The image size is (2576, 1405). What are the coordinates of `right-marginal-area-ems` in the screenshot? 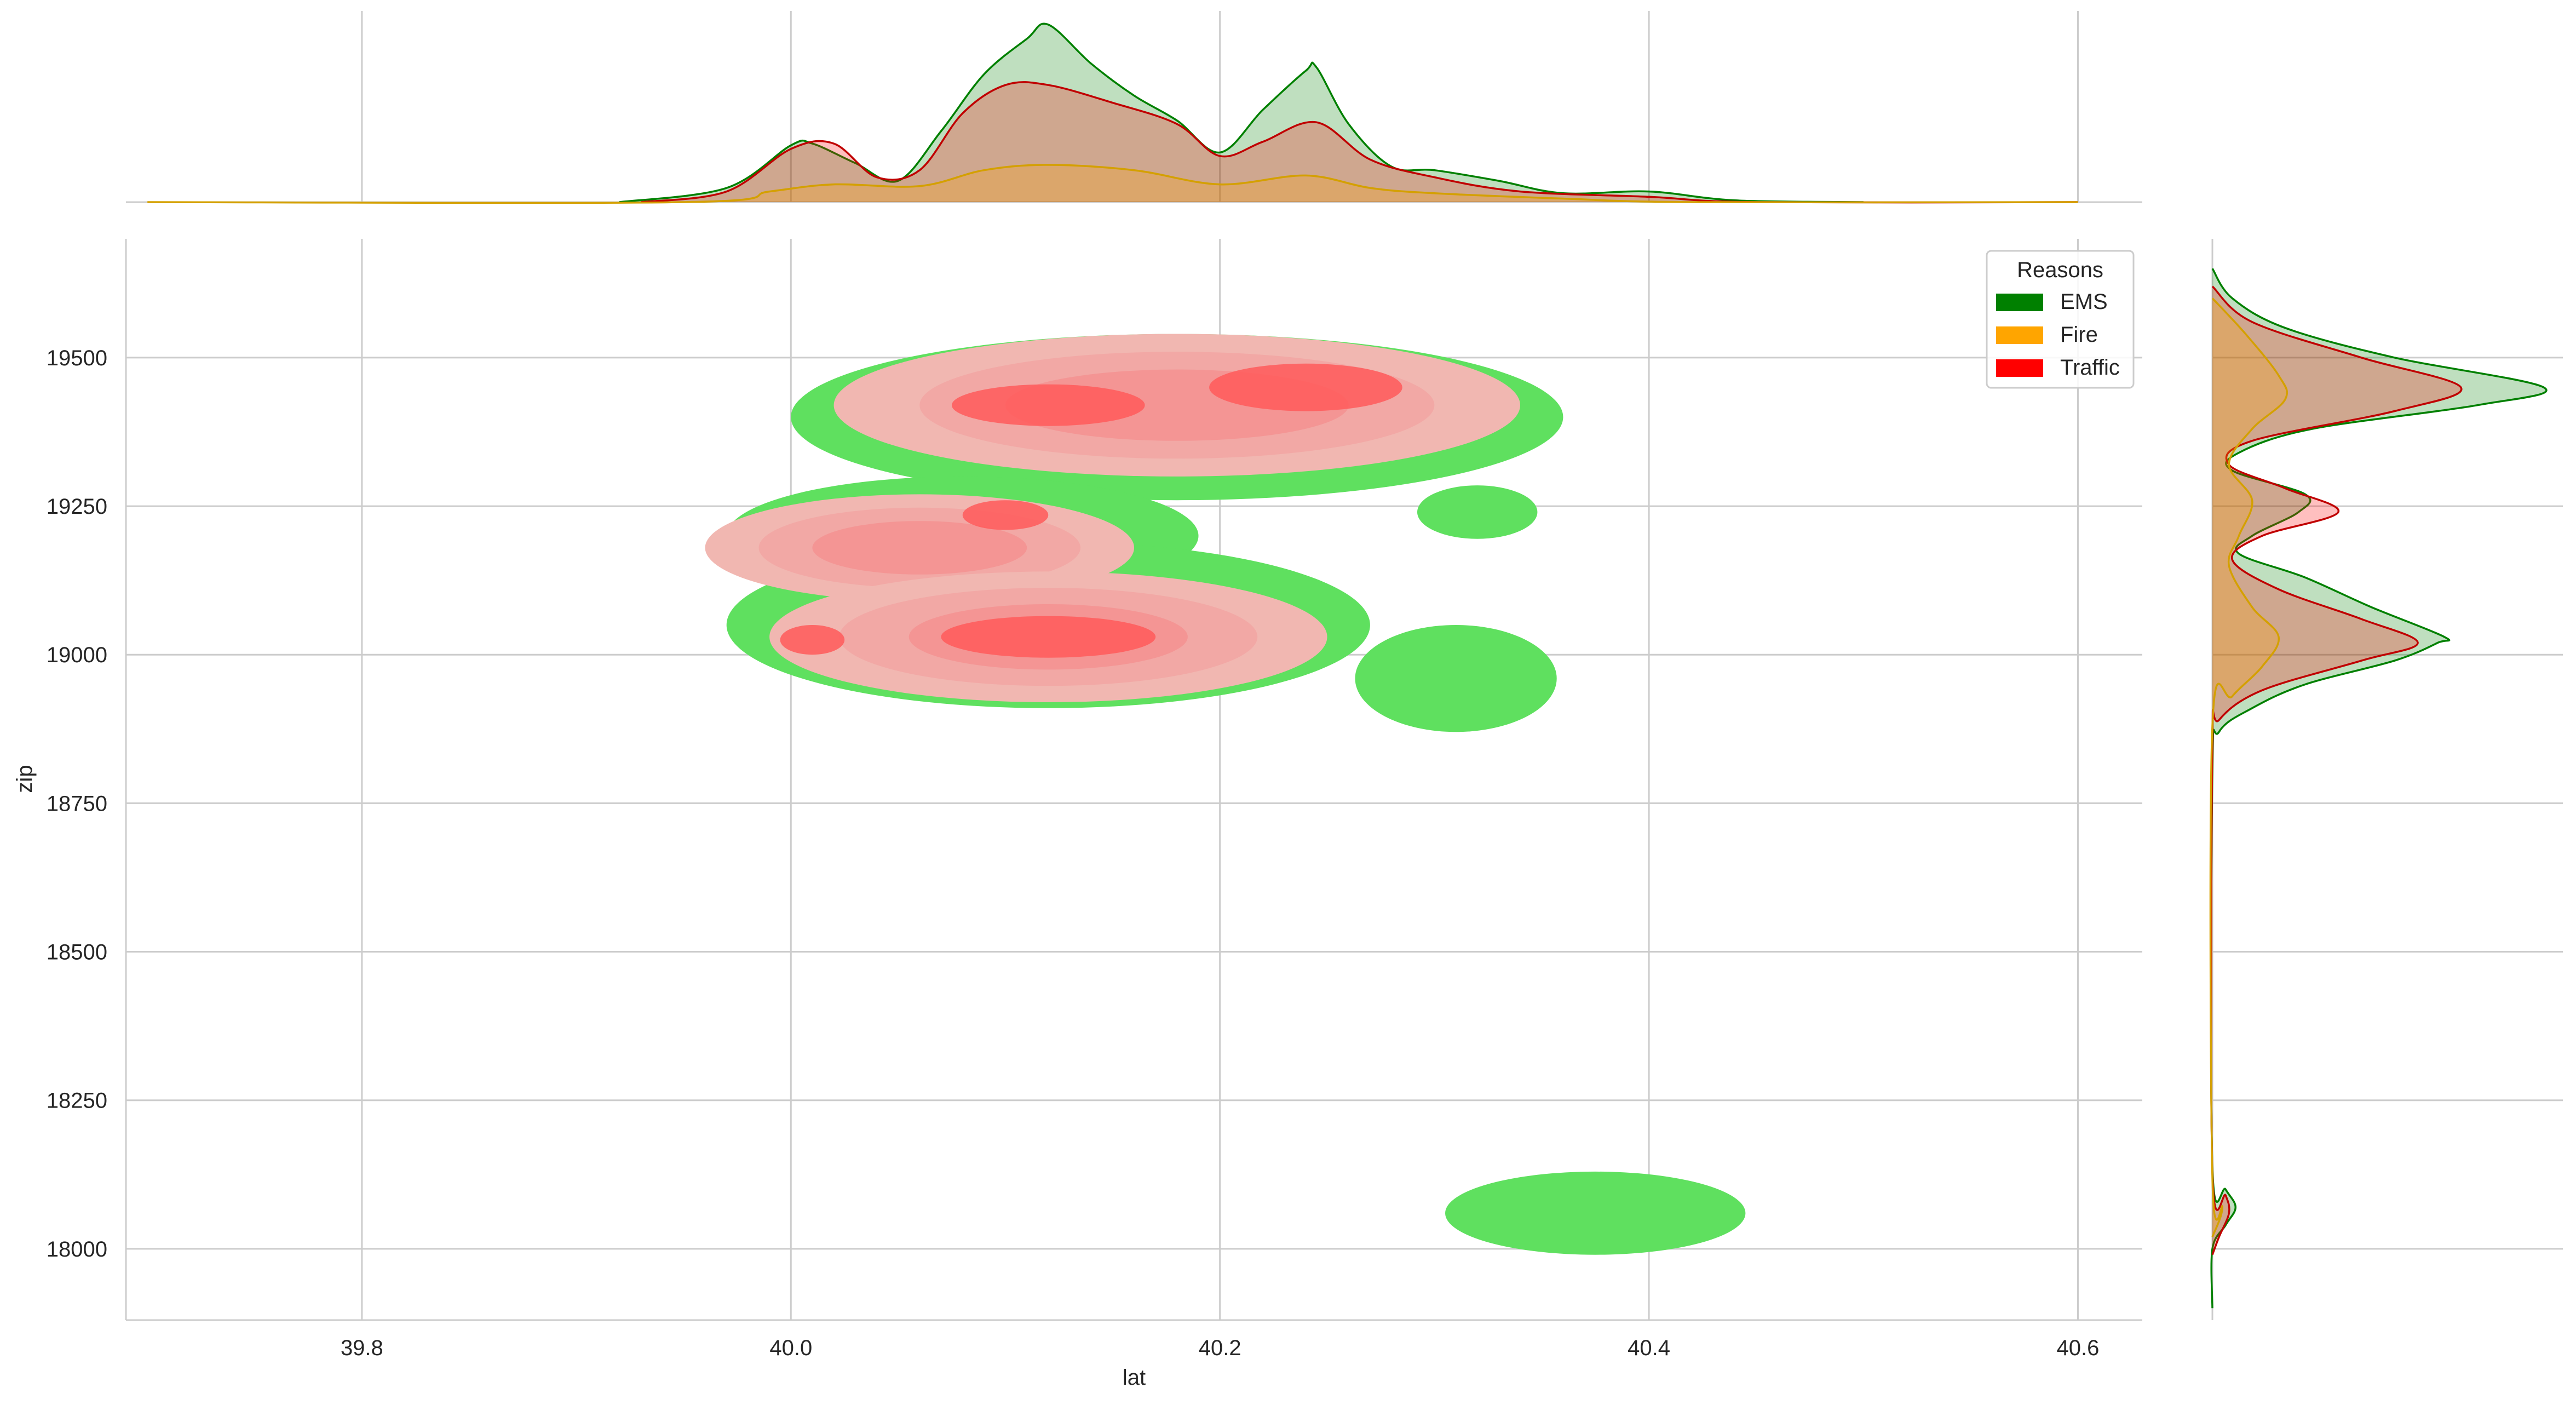 It's located at (2378, 789).